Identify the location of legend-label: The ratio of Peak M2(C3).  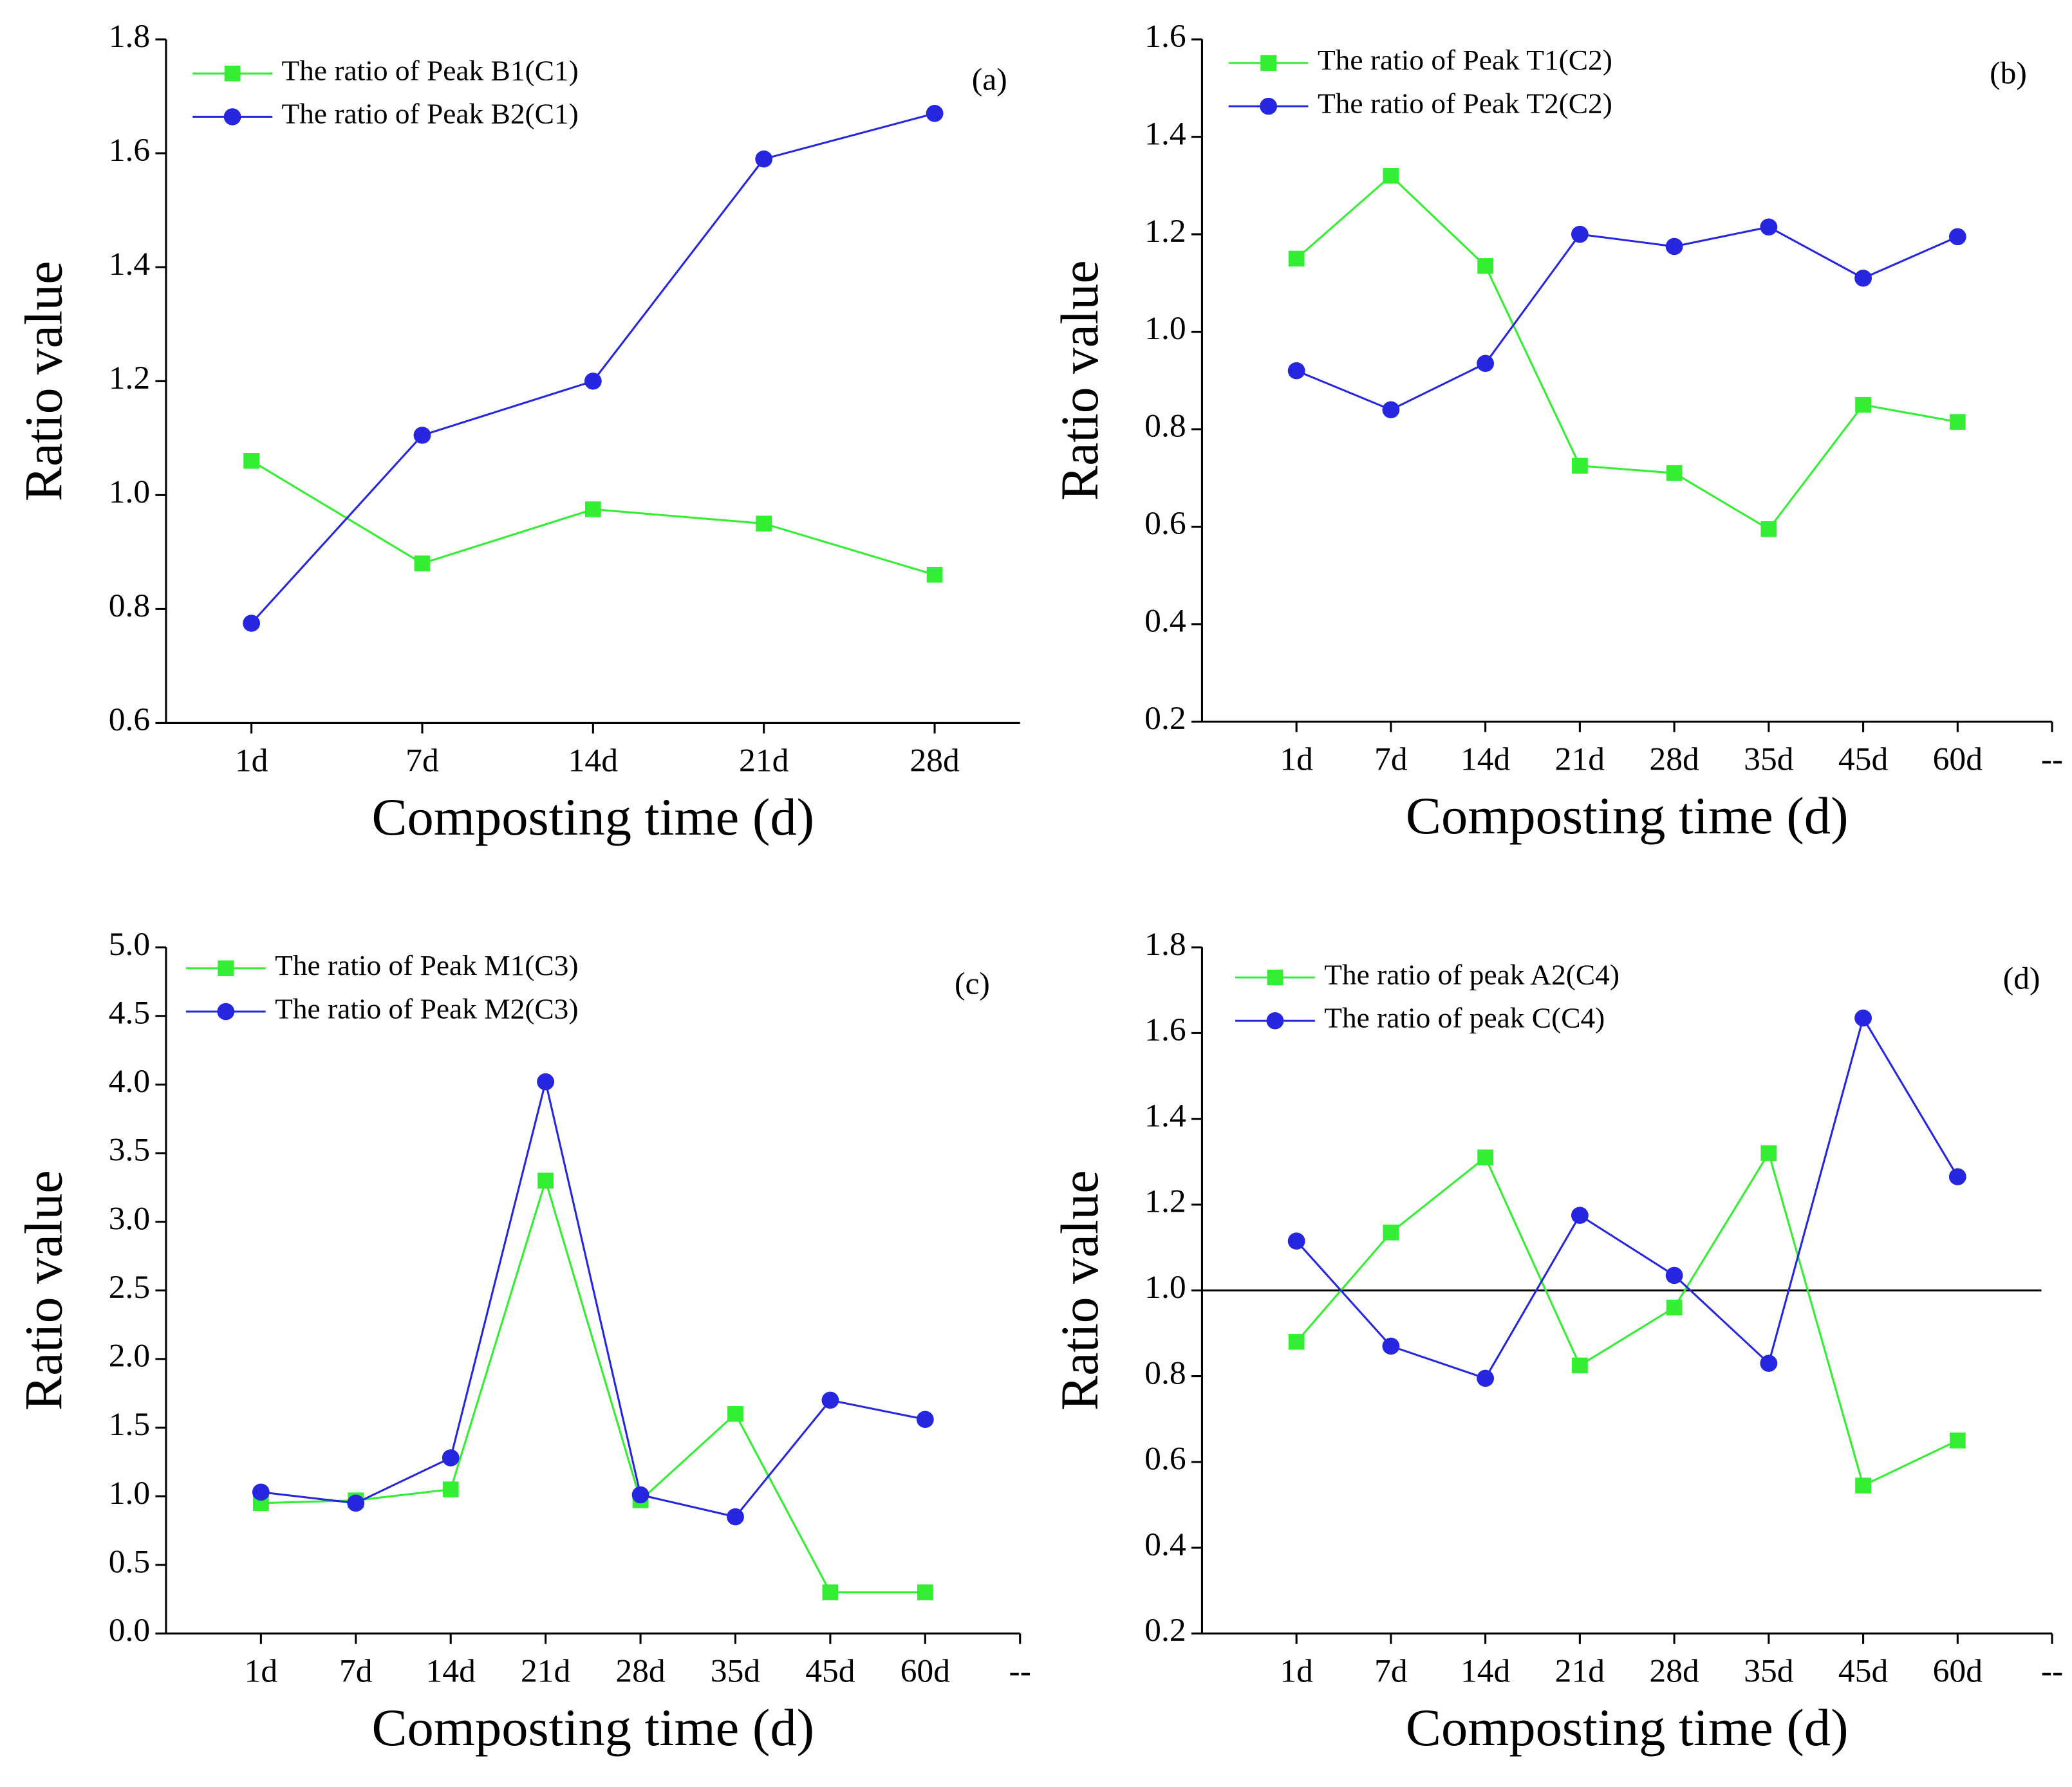
(426, 1009).